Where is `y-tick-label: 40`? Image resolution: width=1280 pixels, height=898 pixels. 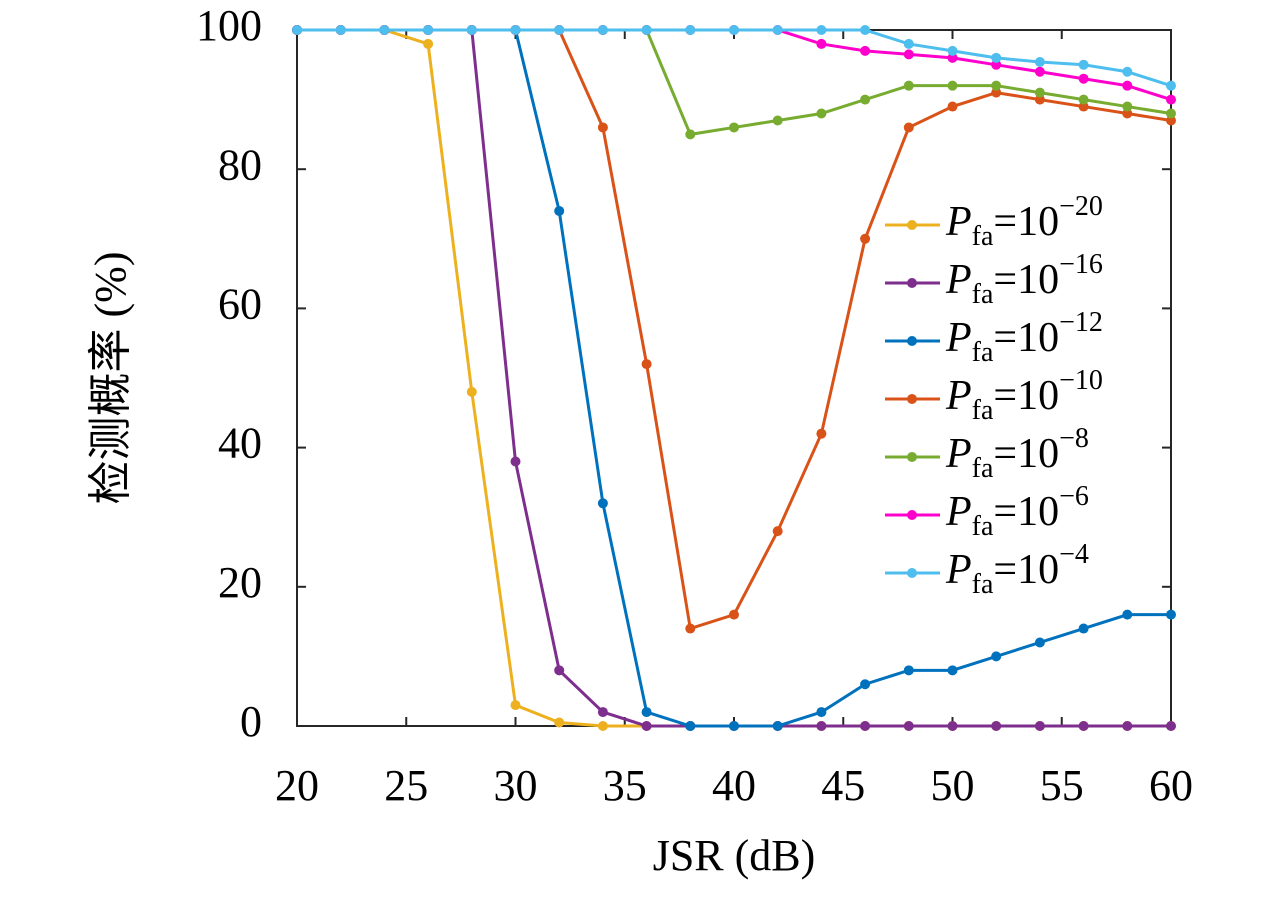
y-tick-label: 40 is located at coordinates (240, 443).